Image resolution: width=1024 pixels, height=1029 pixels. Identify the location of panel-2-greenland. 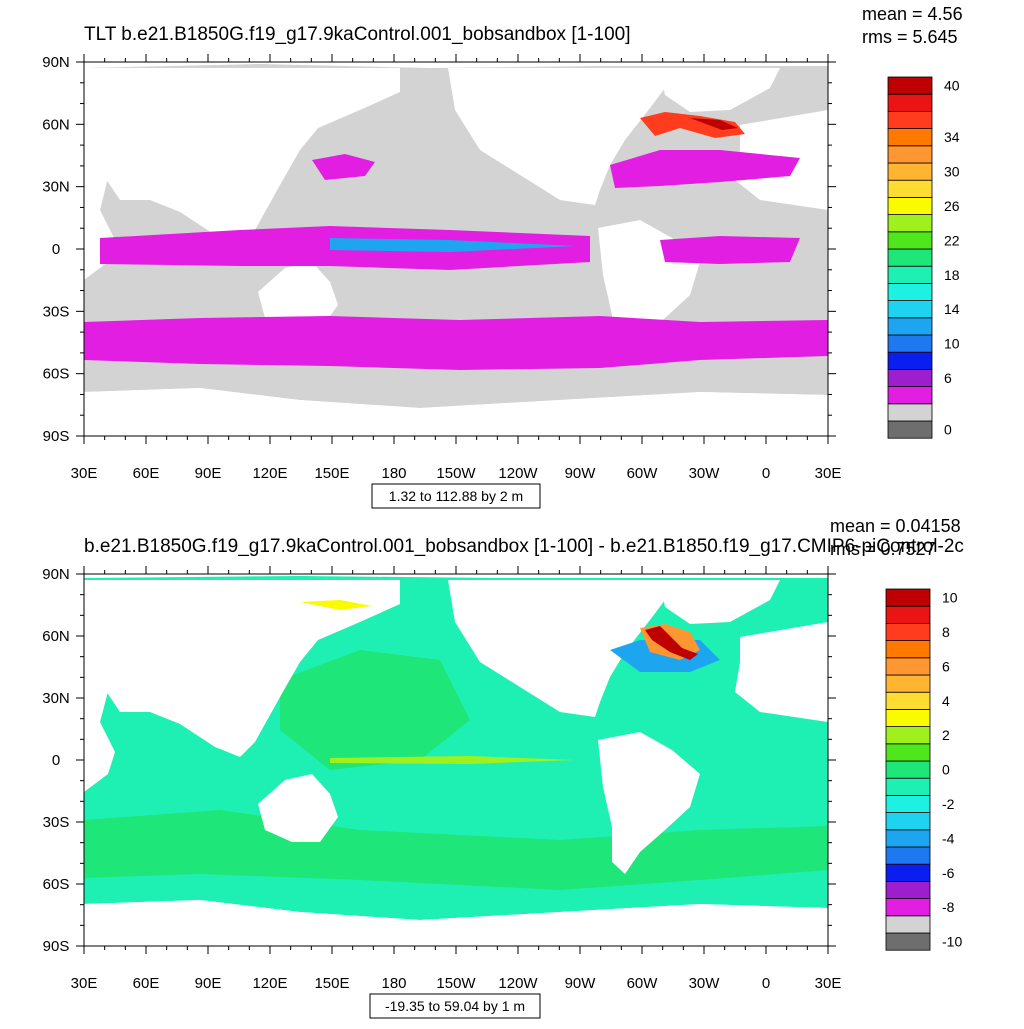
(720, 602).